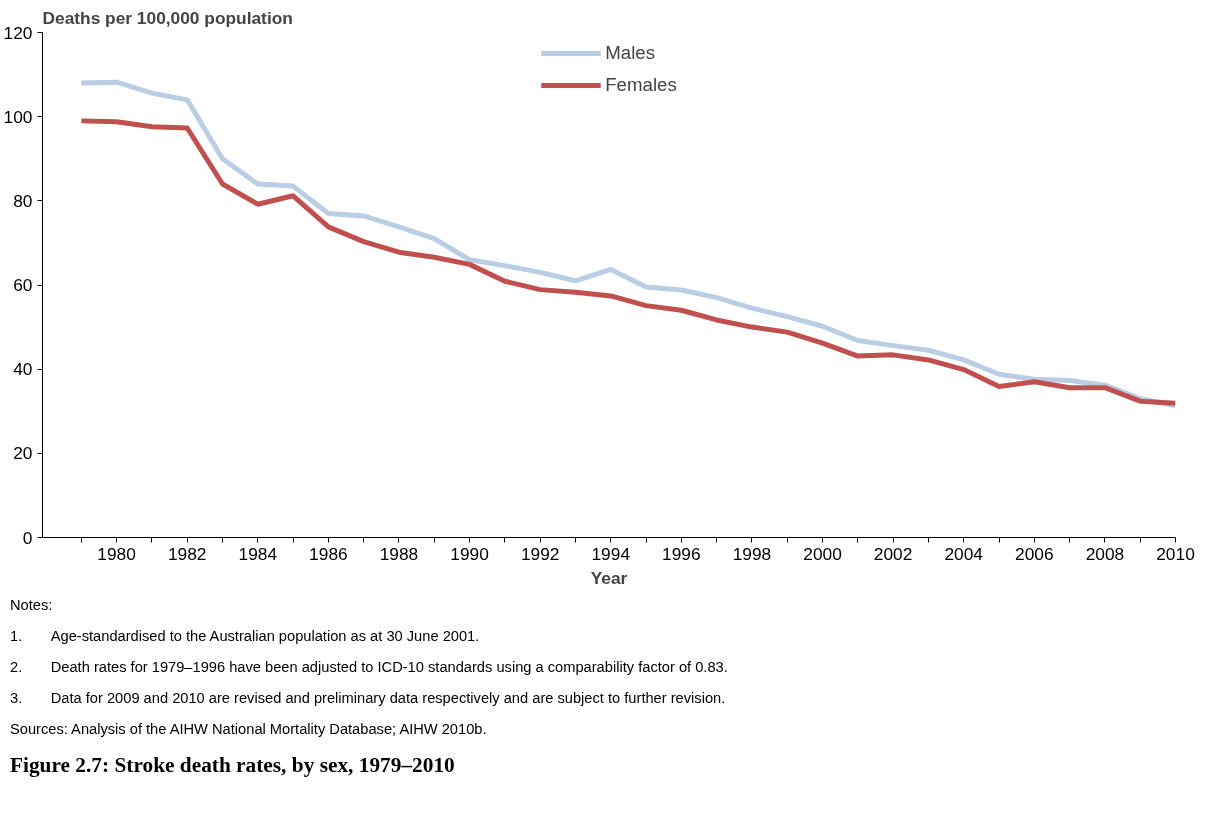 The height and width of the screenshot is (834, 1228). I want to click on legend-label: Males, so click(630, 53).